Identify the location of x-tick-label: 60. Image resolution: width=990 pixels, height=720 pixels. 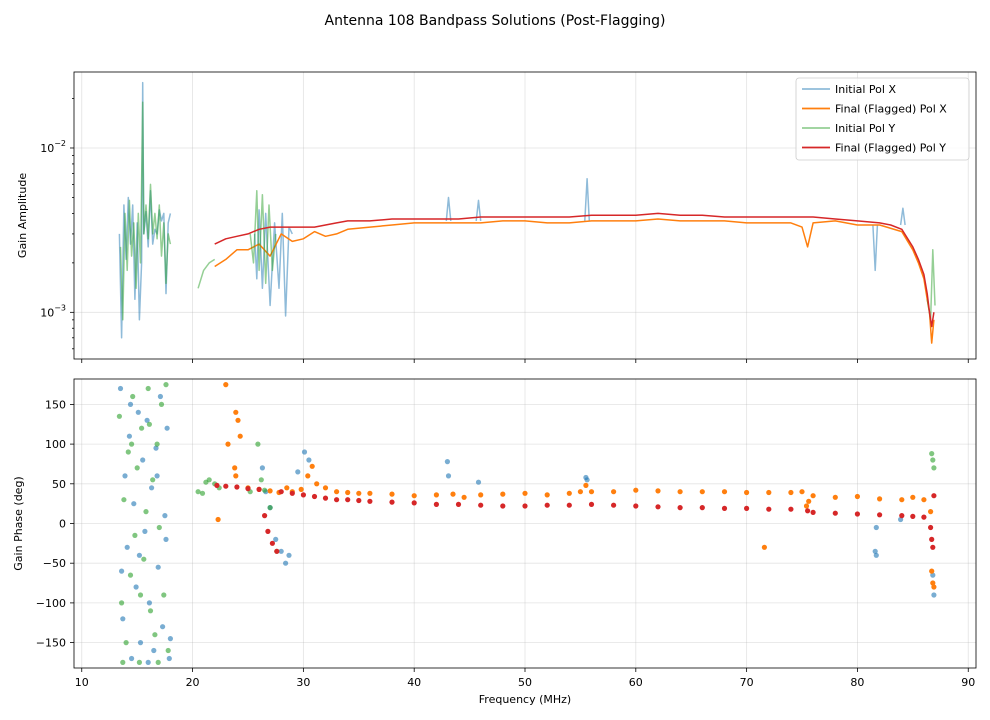
(636, 682).